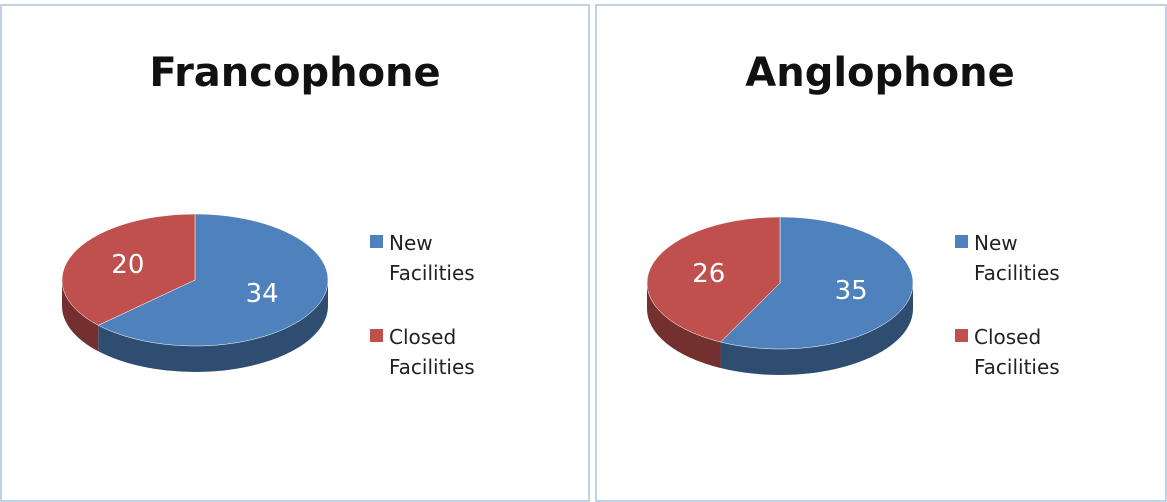 Image resolution: width=1167 pixels, height=502 pixels. What do you see at coordinates (851, 291) in the screenshot?
I see `data-label: 35` at bounding box center [851, 291].